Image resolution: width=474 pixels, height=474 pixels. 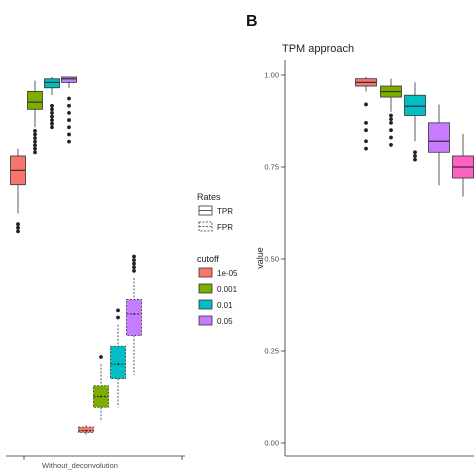 I want to click on panel-b-label: B, so click(x=252, y=21).